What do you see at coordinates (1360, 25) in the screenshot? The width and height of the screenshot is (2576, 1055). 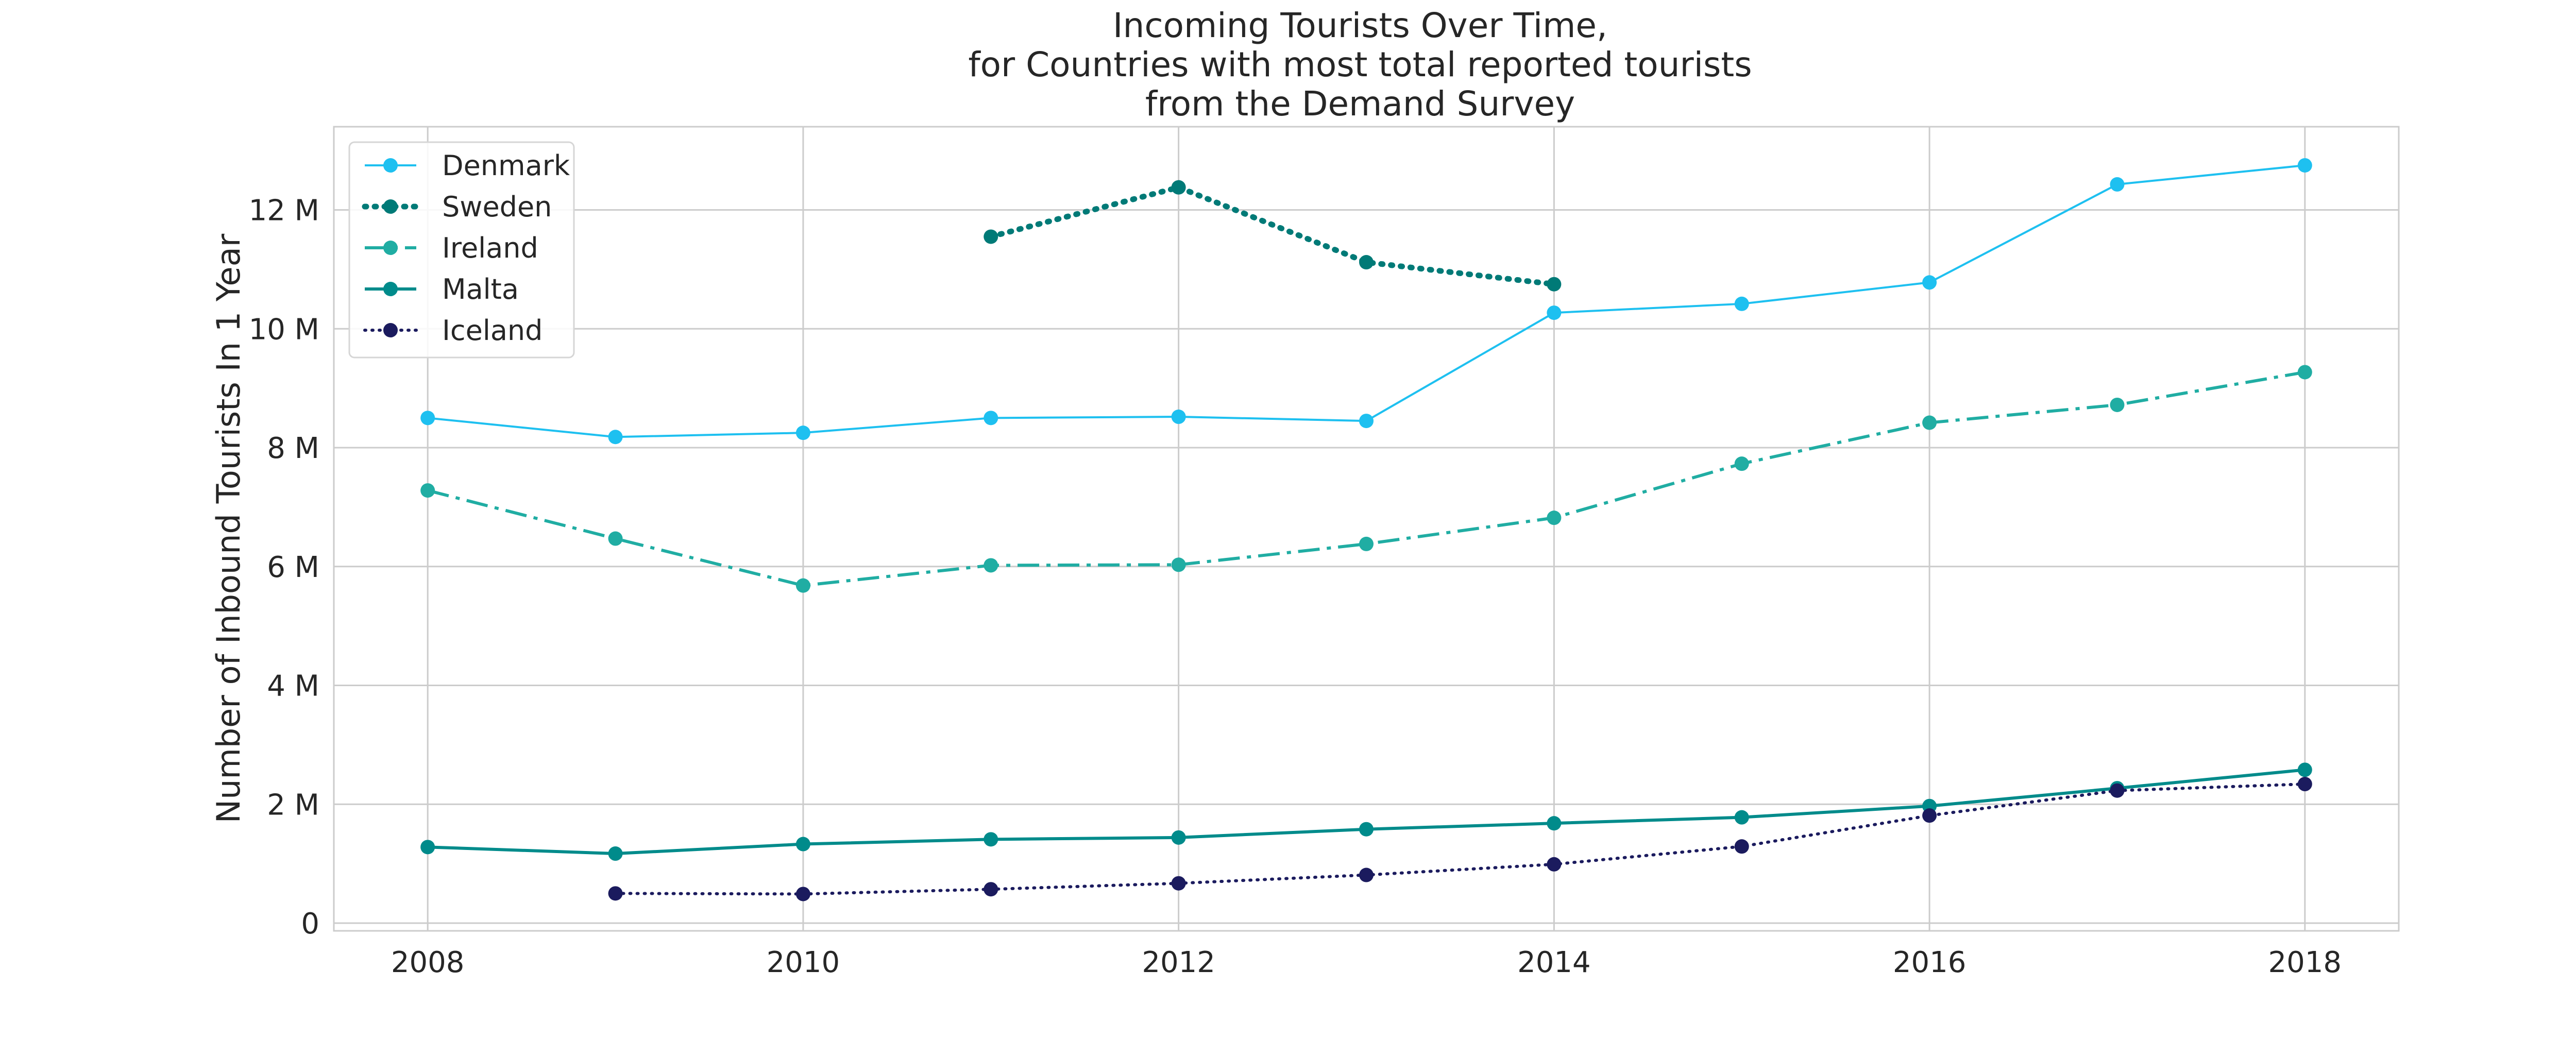 I see `chart-title-line-1: Incoming Tourists Over Time,` at bounding box center [1360, 25].